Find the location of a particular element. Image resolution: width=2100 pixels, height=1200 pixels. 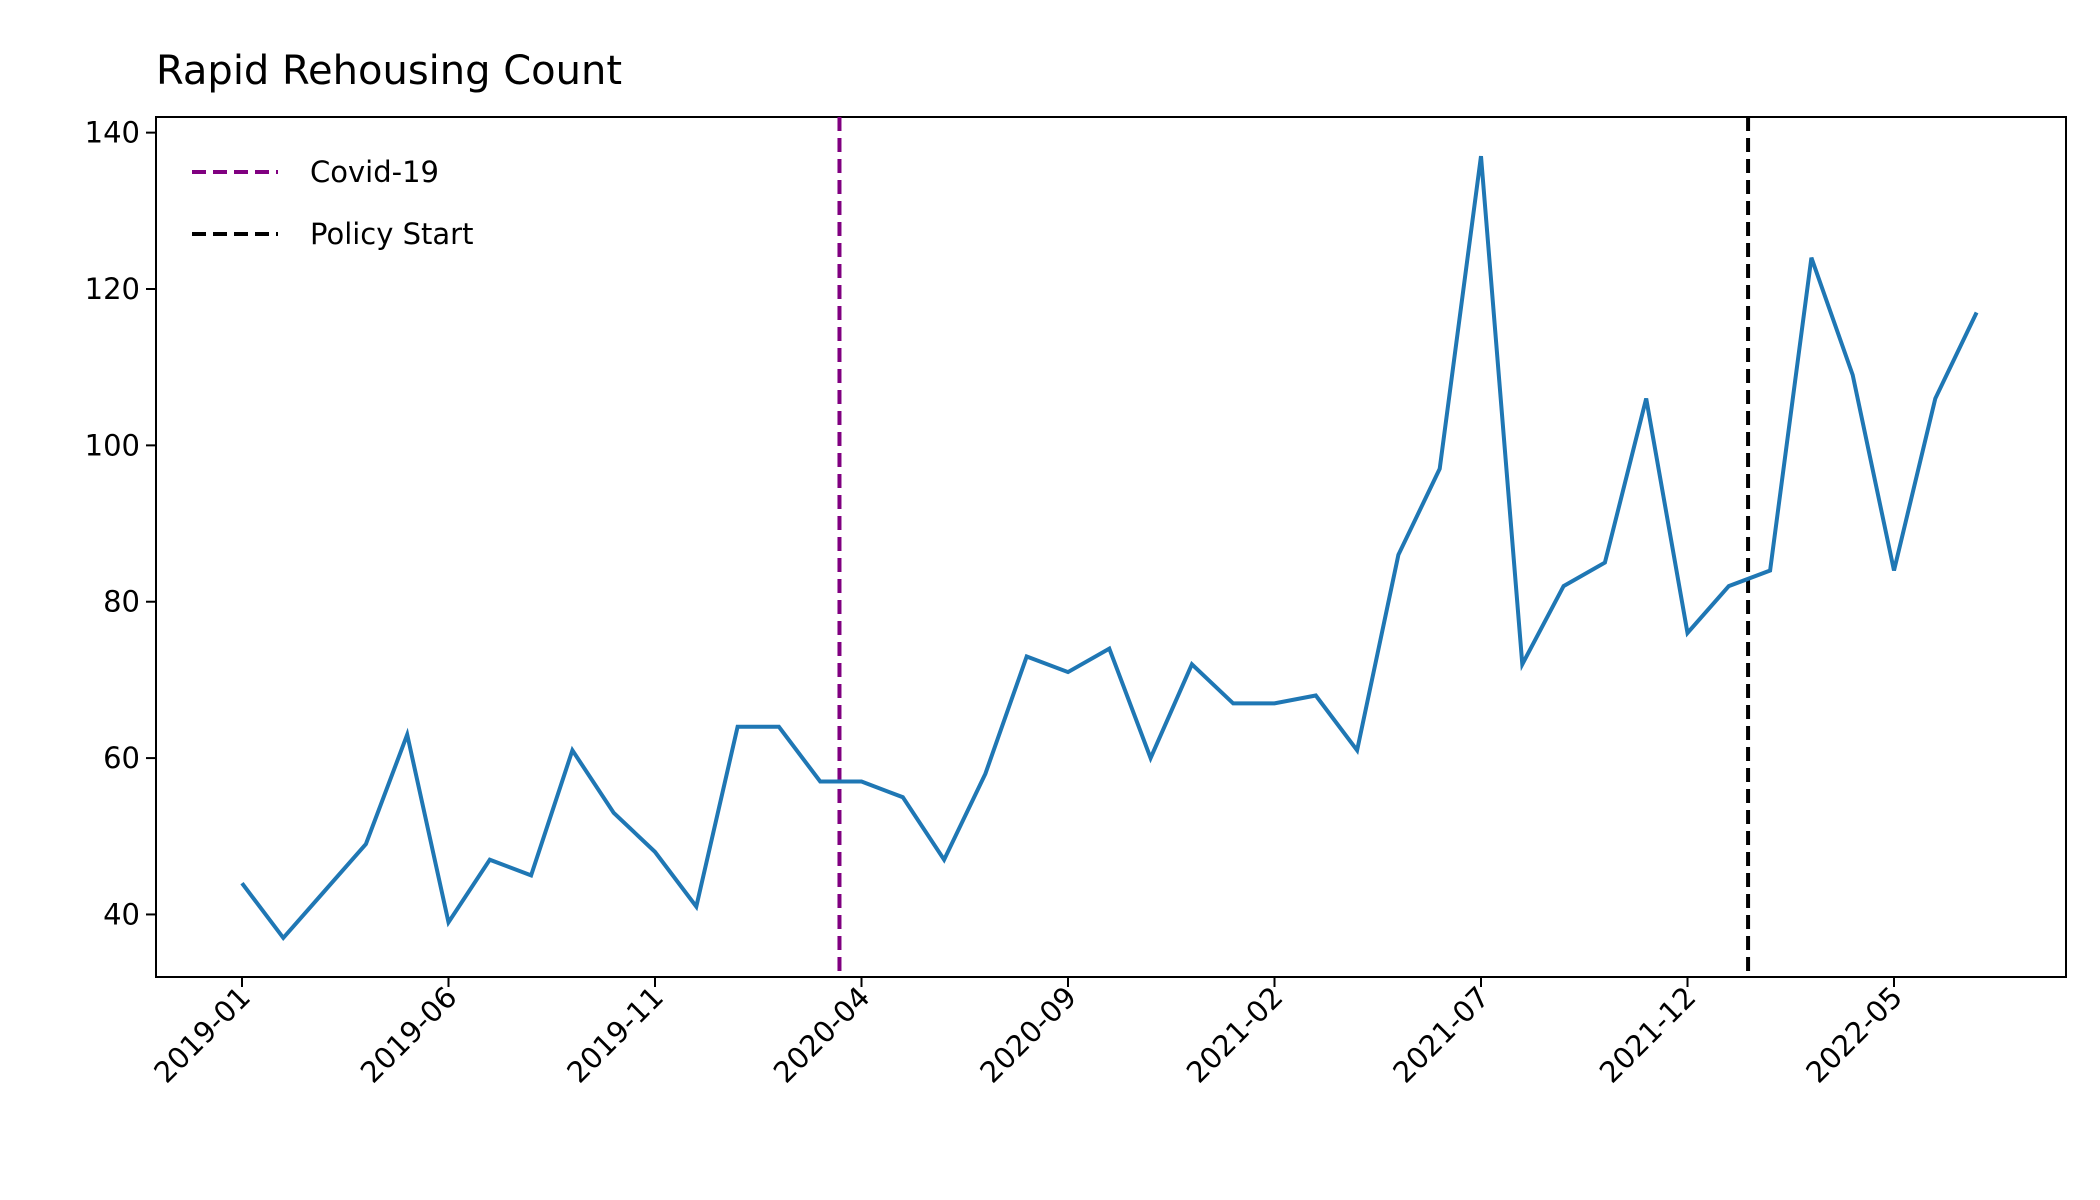

x-tick-label: 2021-12 is located at coordinates (1648, 1035).